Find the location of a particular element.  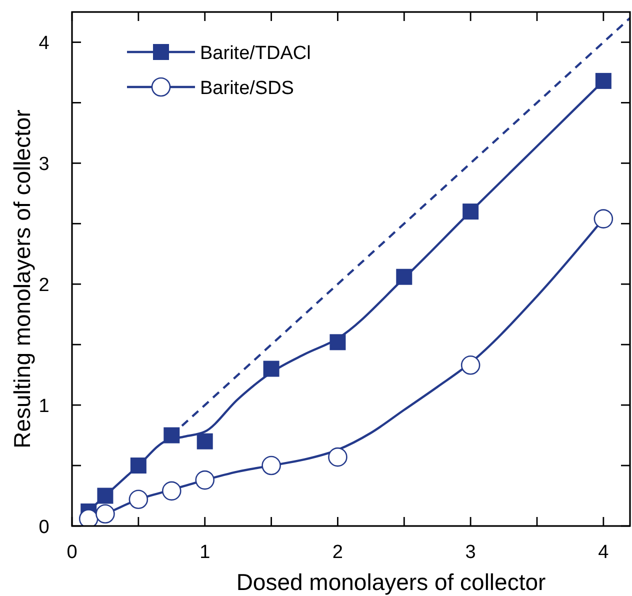

y-axis-title: Resulting monolayers of collector is located at coordinates (22, 278).